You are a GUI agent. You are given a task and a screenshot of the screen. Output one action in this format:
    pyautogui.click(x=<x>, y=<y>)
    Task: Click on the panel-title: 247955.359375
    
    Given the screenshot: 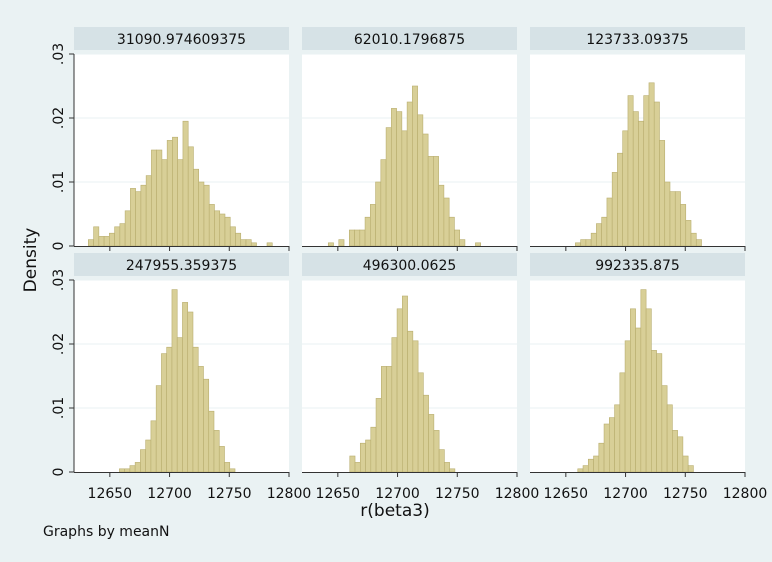 What is the action you would take?
    pyautogui.click(x=181, y=266)
    